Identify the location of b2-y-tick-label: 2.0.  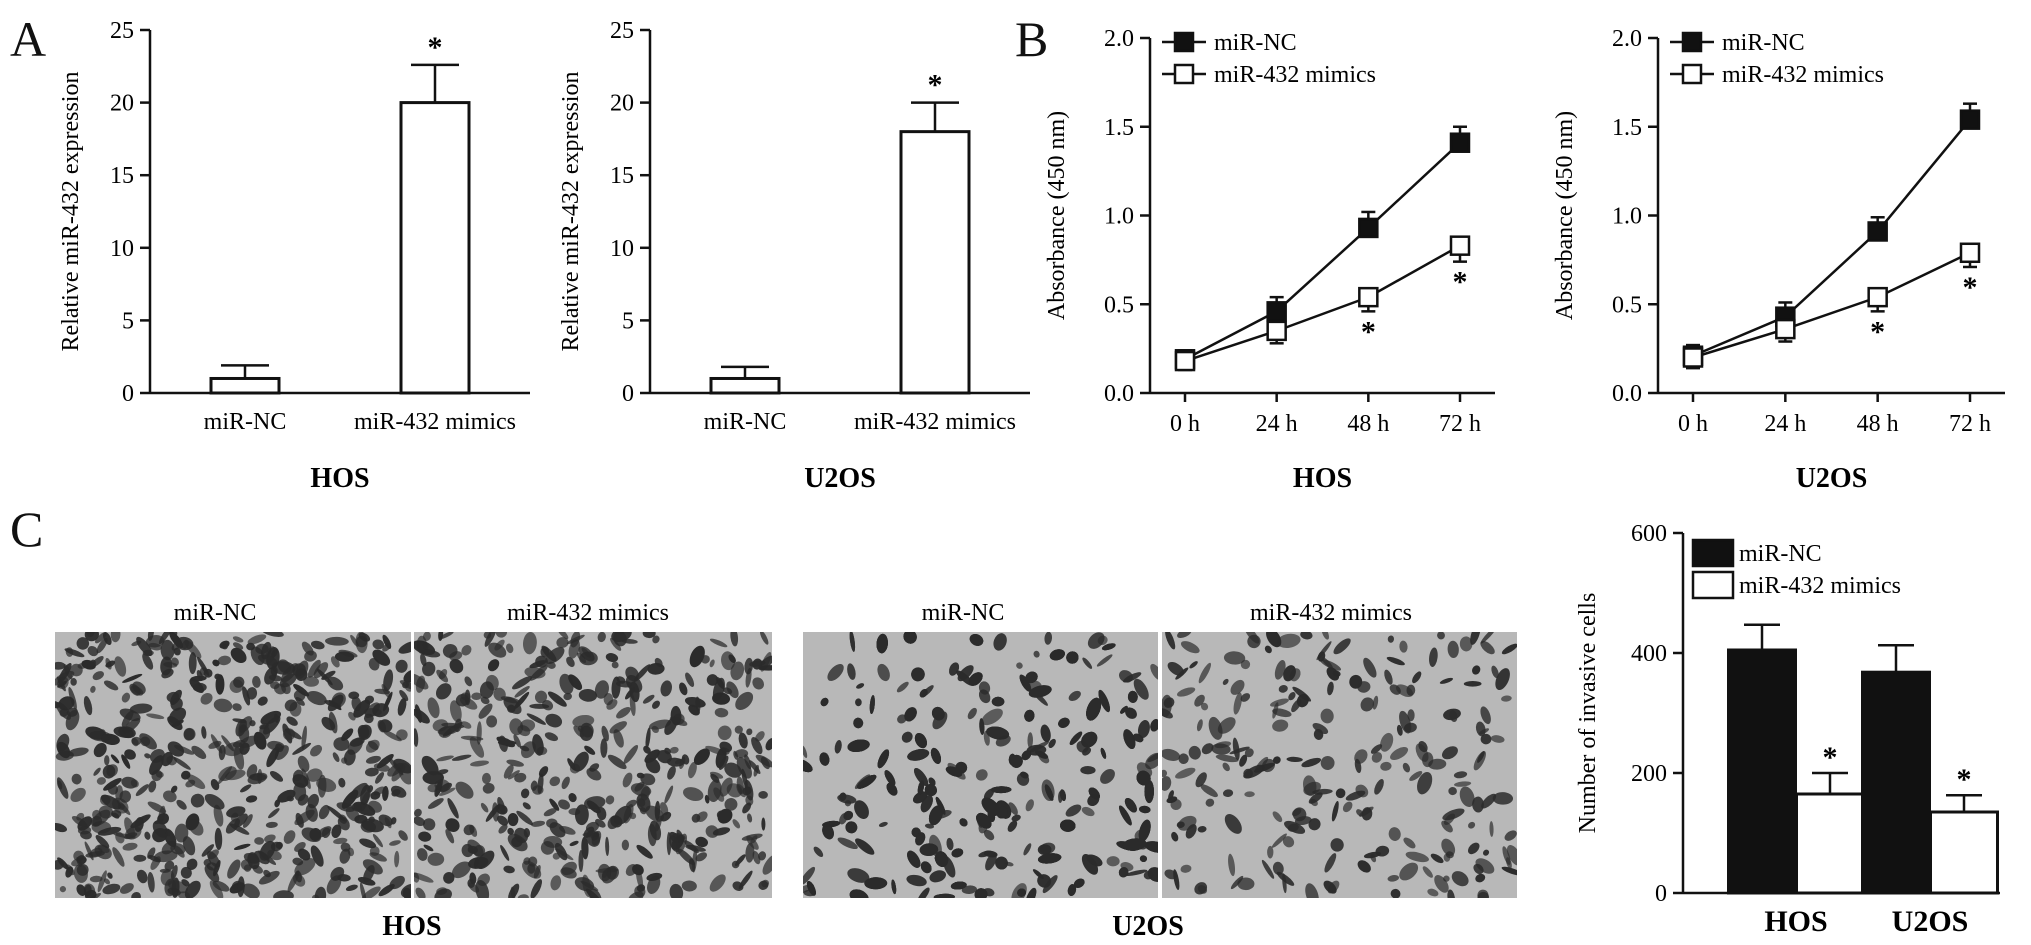
(1627, 39).